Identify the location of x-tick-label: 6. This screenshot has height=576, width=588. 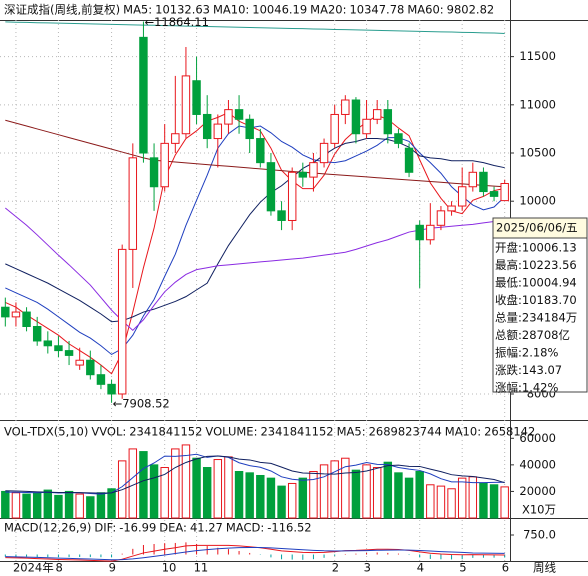
(505, 568).